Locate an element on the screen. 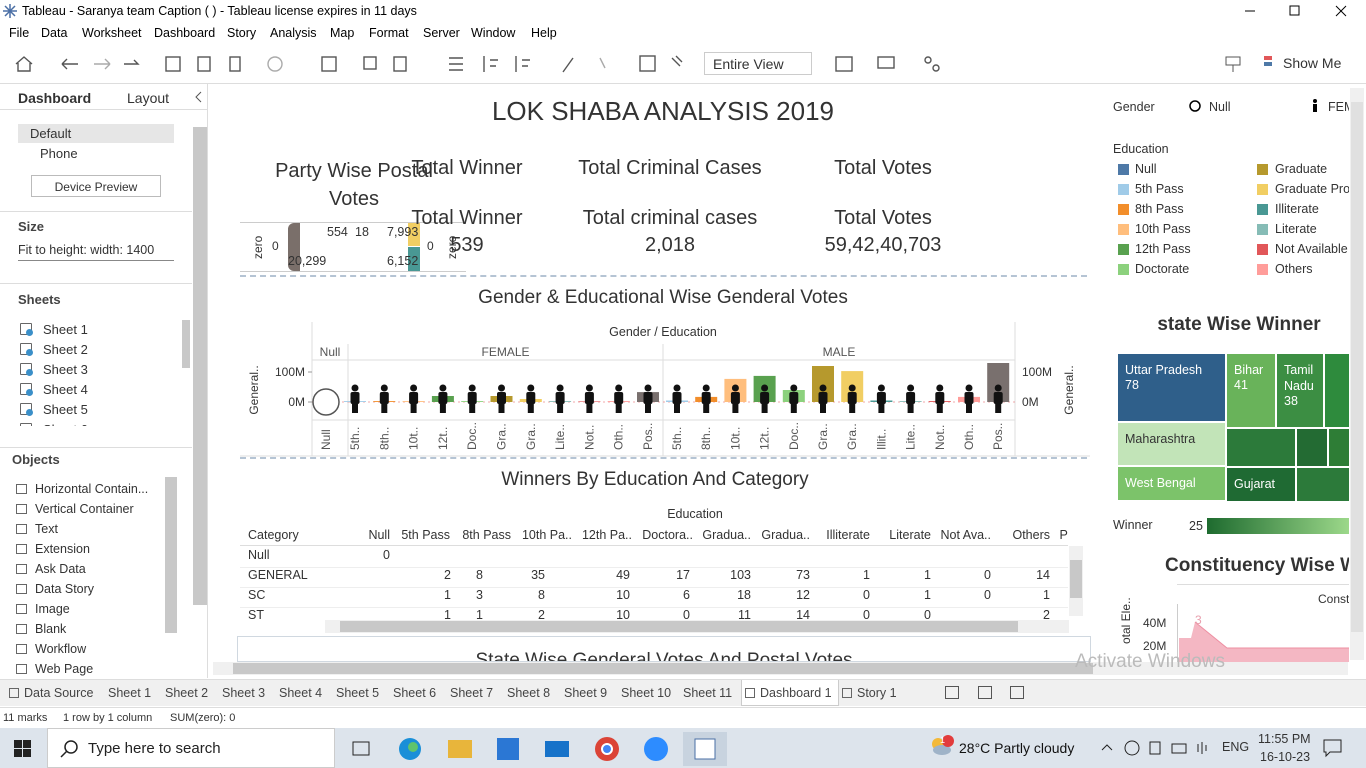 This screenshot has height=768, width=1366. menu-item: Analysis is located at coordinates (293, 33).